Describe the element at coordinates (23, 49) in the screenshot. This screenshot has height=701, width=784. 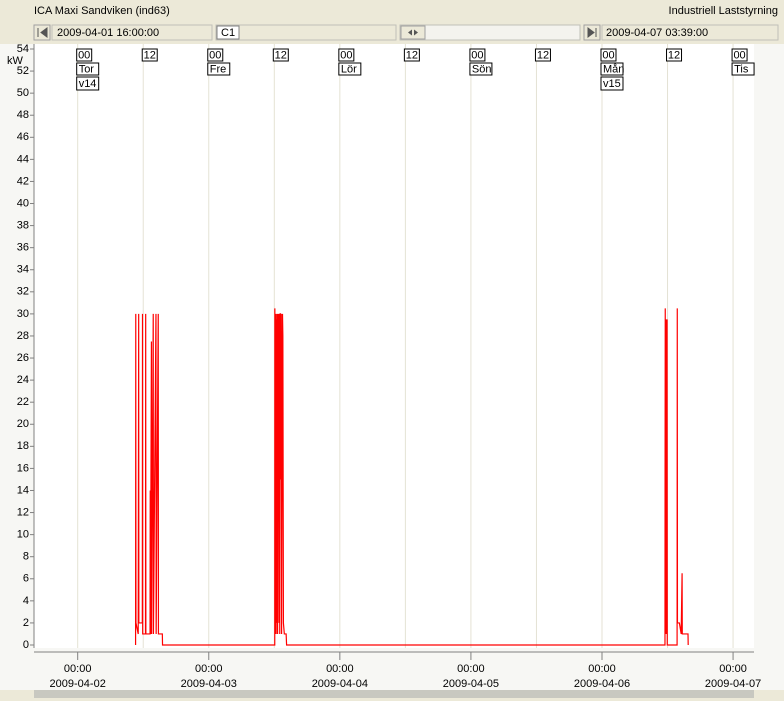
I see `y-tick-label: 54` at that location.